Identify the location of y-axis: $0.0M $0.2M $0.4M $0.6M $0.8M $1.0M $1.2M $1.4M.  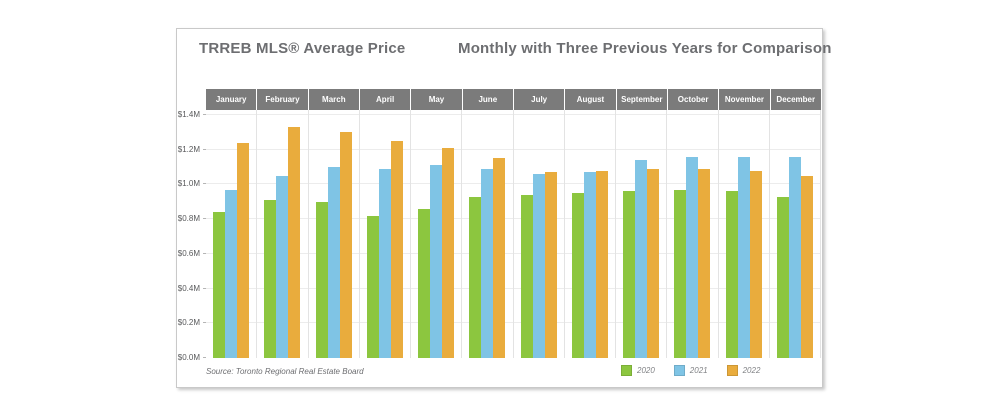
(191, 236).